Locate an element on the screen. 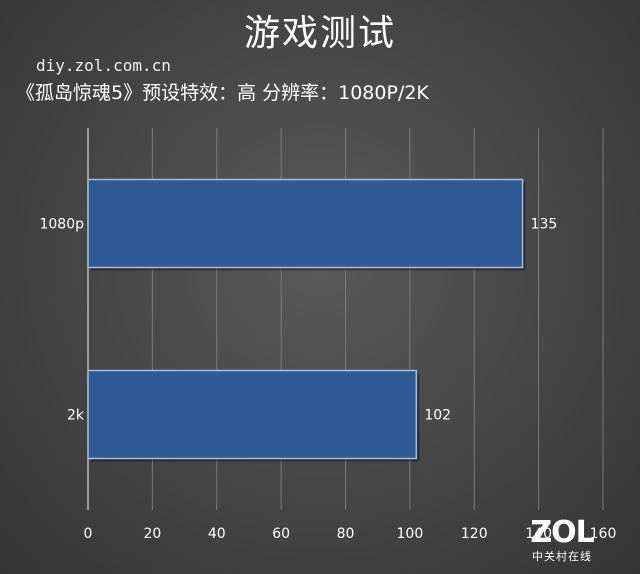 This screenshot has height=574, width=640. x-tick-label: 40 is located at coordinates (217, 534).